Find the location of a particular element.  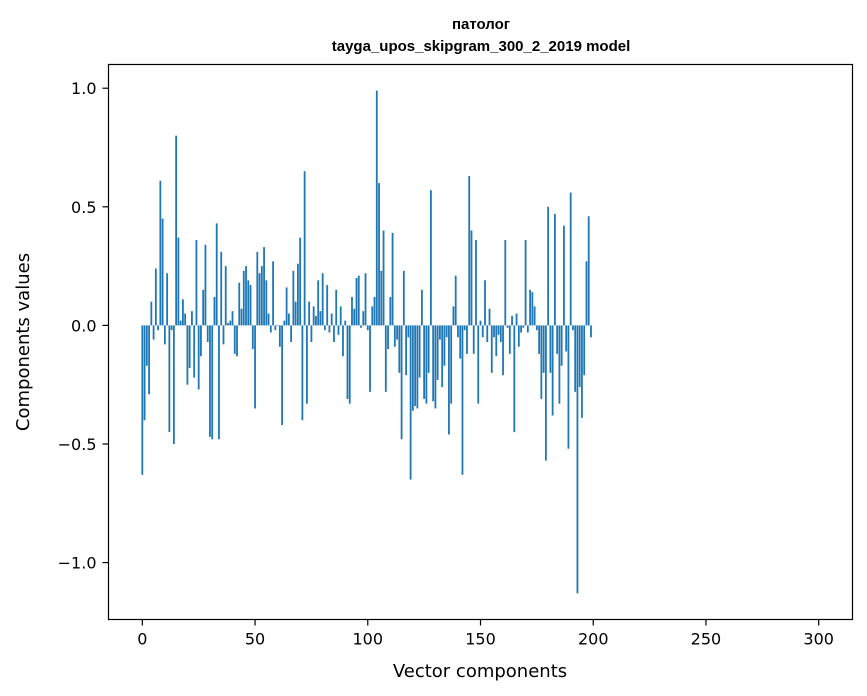

x-tick-label: 250 is located at coordinates (706, 639).